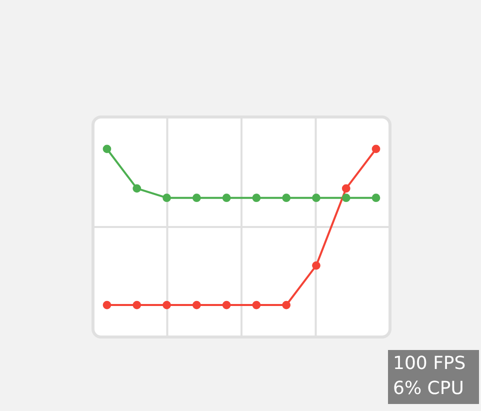 Image resolution: width=481 pixels, height=411 pixels. What do you see at coordinates (428, 388) in the screenshot?
I see `text: 6% CPU` at bounding box center [428, 388].